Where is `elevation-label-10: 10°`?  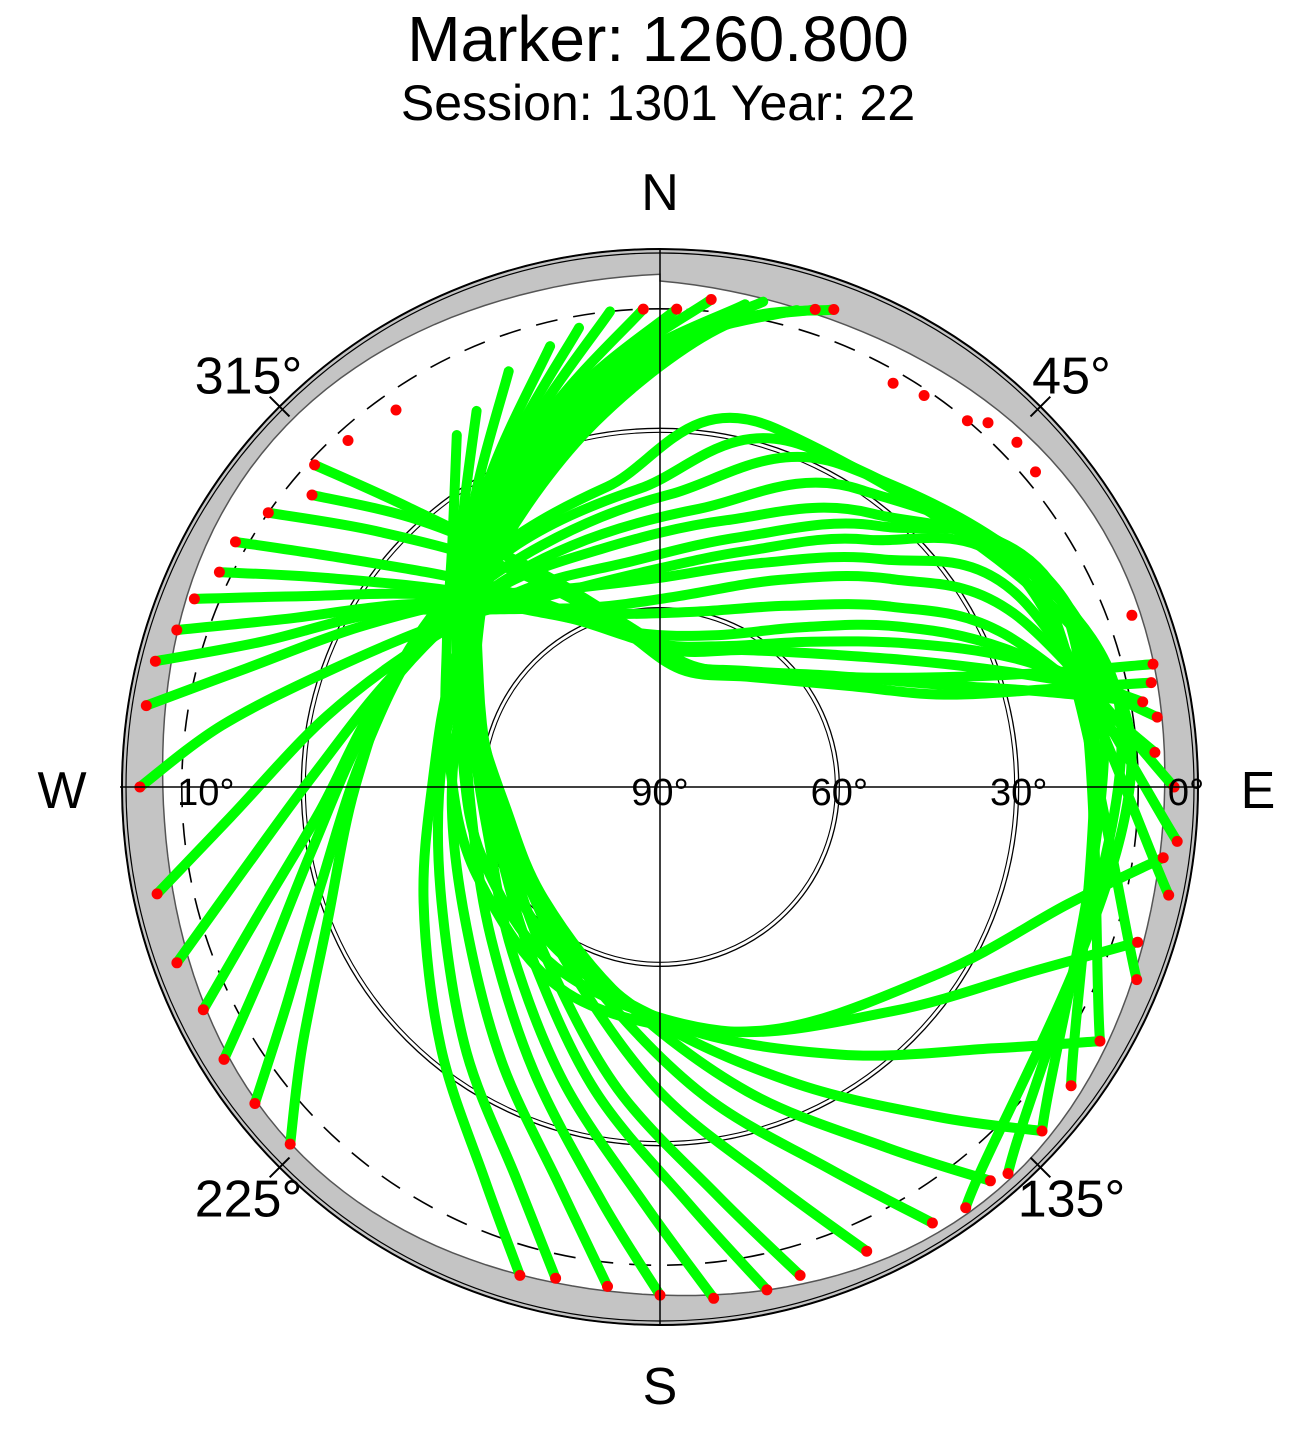
elevation-label-10: 10° is located at coordinates (205, 793).